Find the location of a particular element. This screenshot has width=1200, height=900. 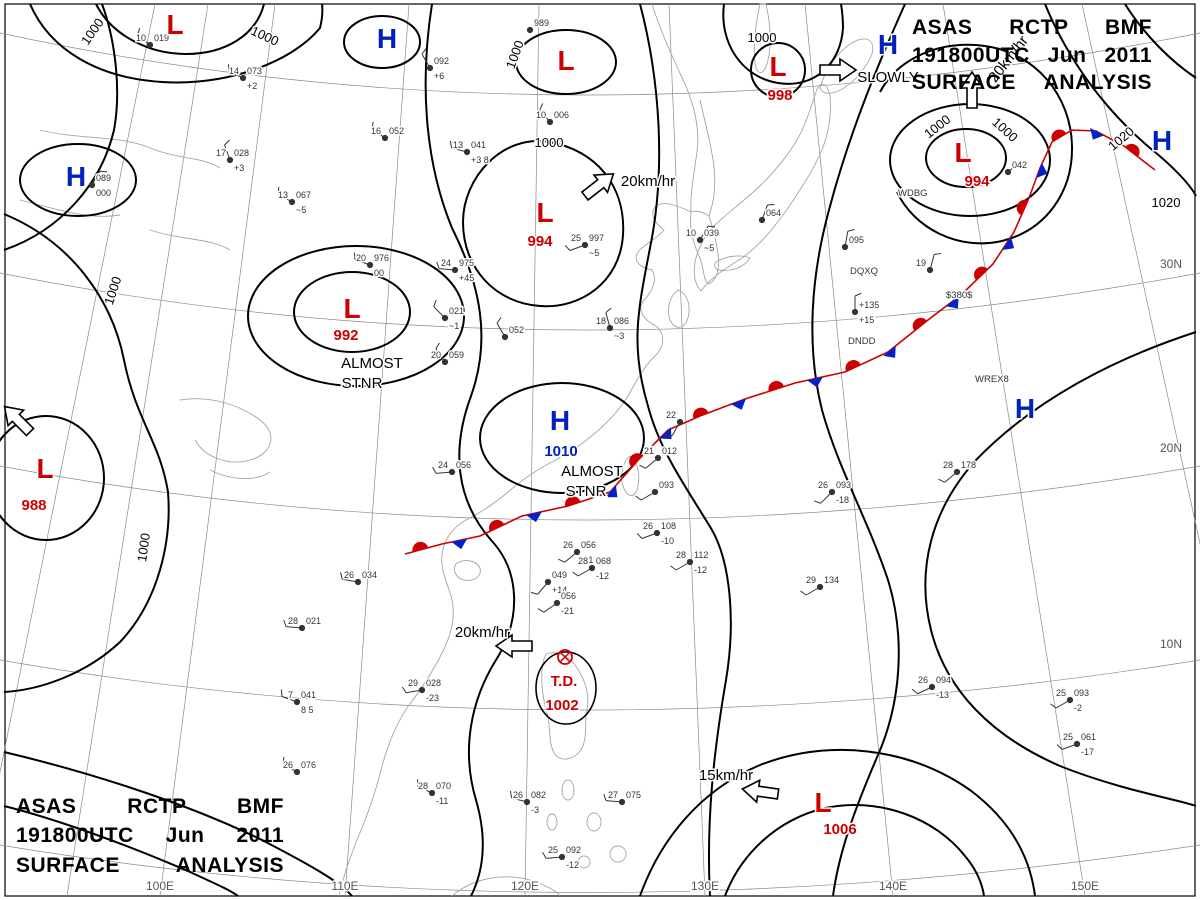

station-pressure: 061 is located at coordinates (1088, 737).